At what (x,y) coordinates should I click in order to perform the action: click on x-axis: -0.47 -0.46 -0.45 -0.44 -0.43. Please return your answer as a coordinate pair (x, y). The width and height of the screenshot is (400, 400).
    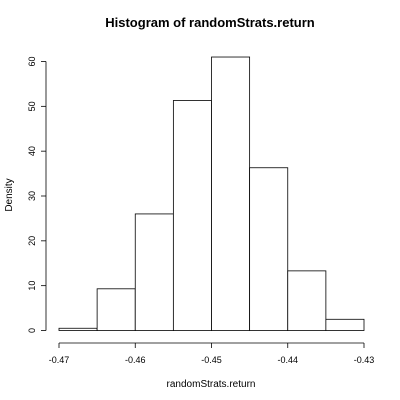
    Looking at the image, I should click on (212, 353).